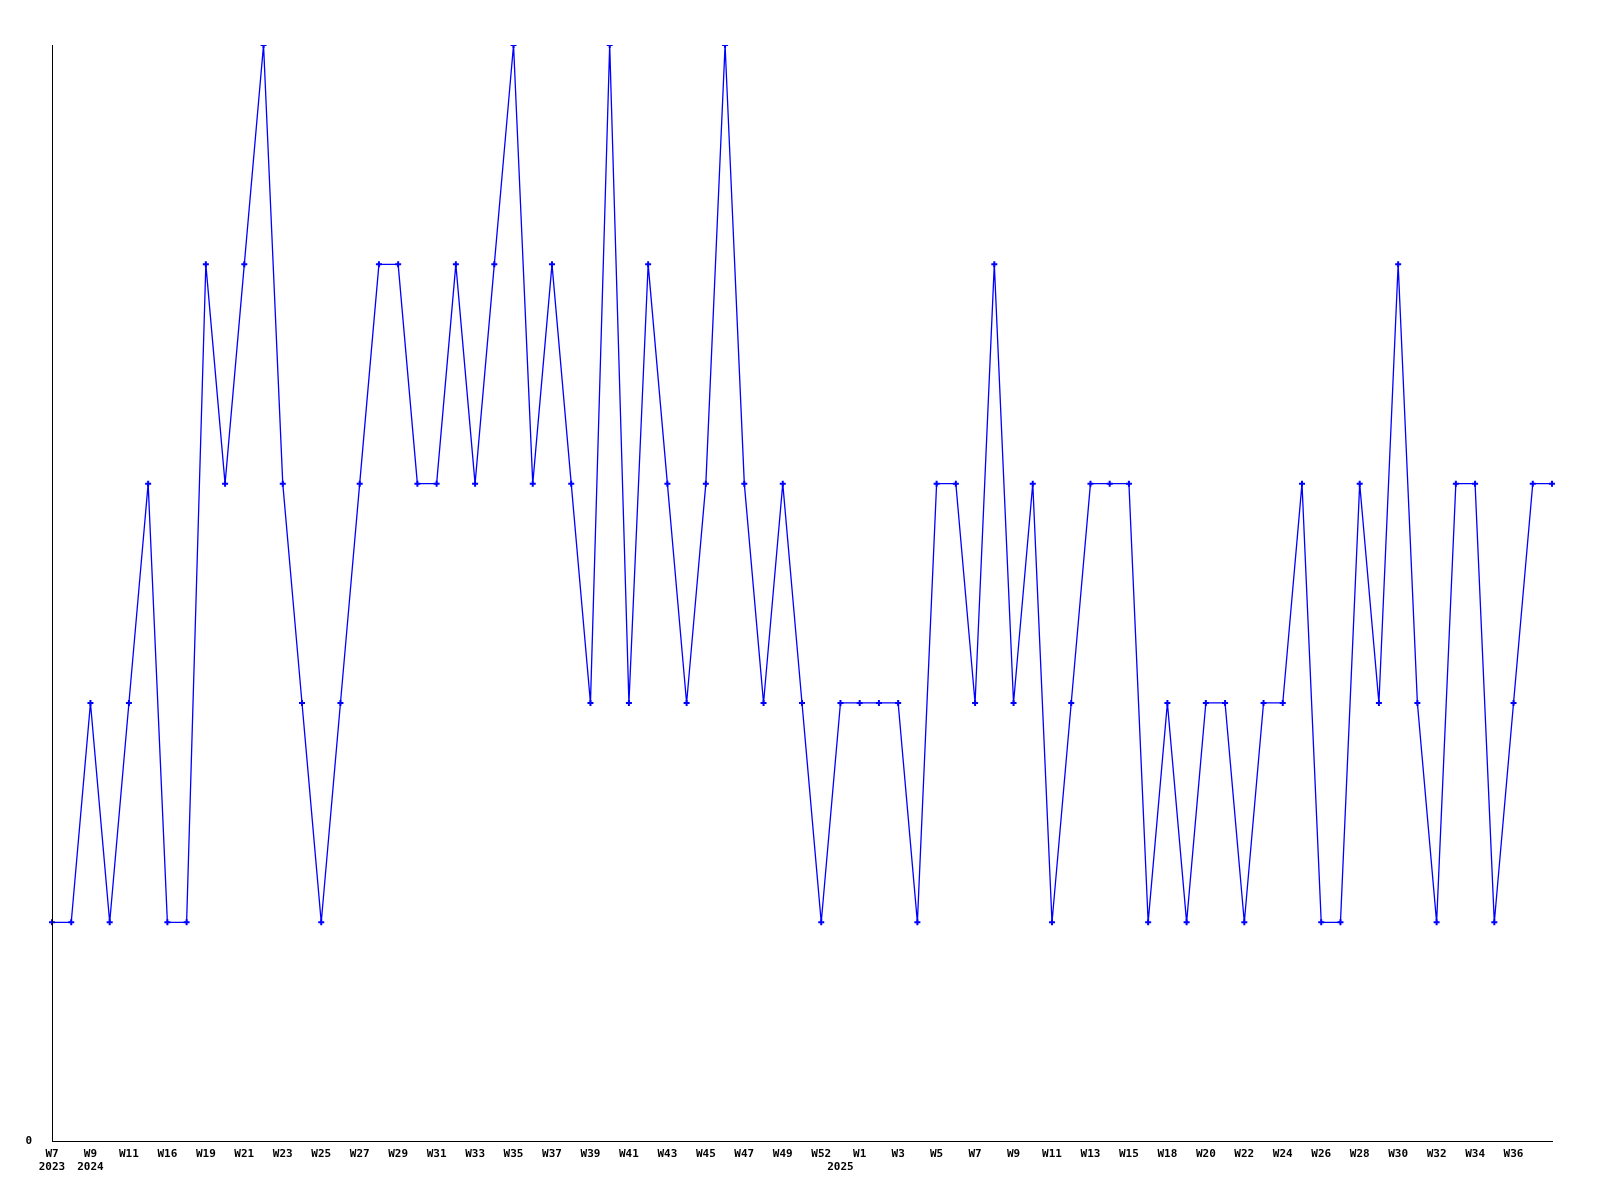 The height and width of the screenshot is (1200, 1600). What do you see at coordinates (244, 1154) in the screenshot?
I see `x-tick-label: W21` at bounding box center [244, 1154].